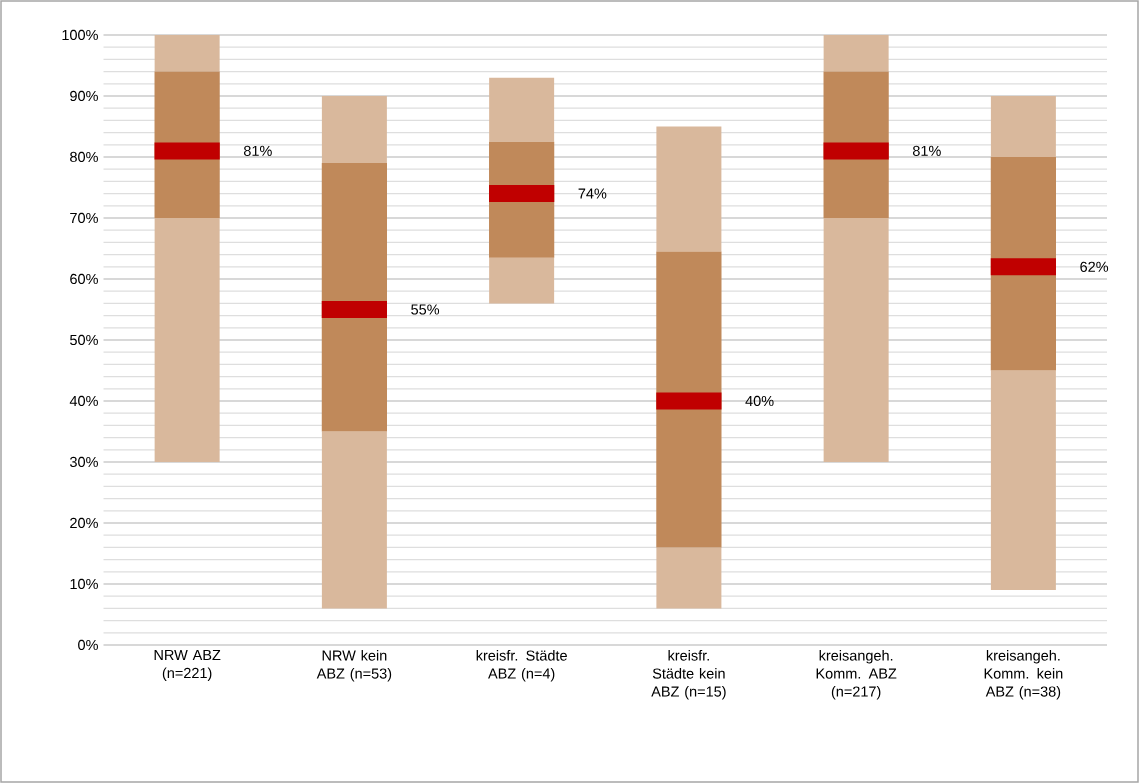 The height and width of the screenshot is (783, 1139). What do you see at coordinates (84, 462) in the screenshot?
I see `y-tick-label: 30%` at bounding box center [84, 462].